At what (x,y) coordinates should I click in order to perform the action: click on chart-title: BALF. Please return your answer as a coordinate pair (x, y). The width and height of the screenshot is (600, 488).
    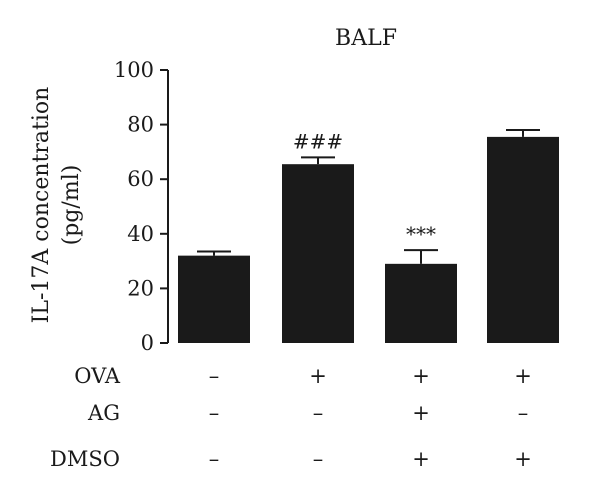
    Looking at the image, I should click on (366, 38).